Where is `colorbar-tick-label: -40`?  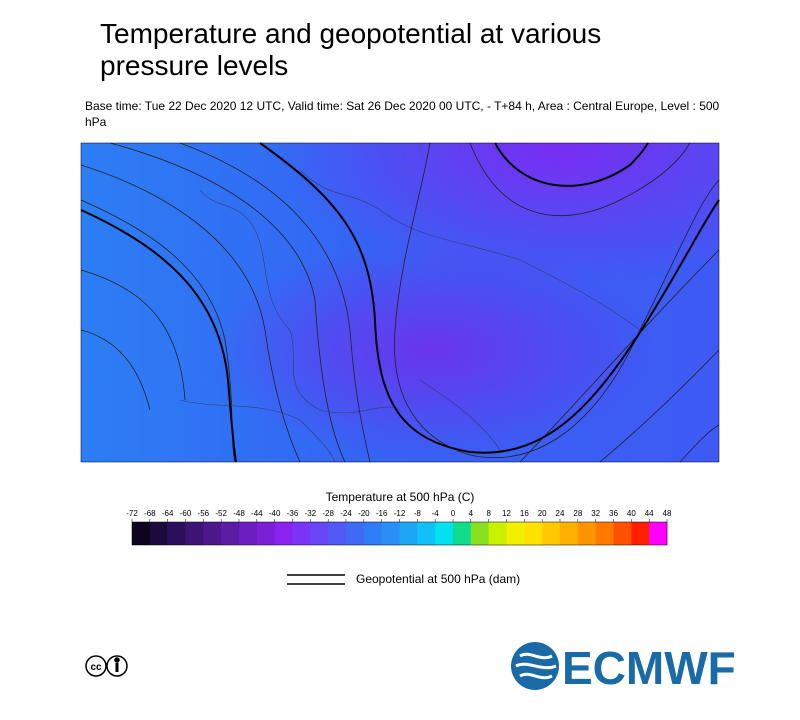 colorbar-tick-label: -40 is located at coordinates (275, 513).